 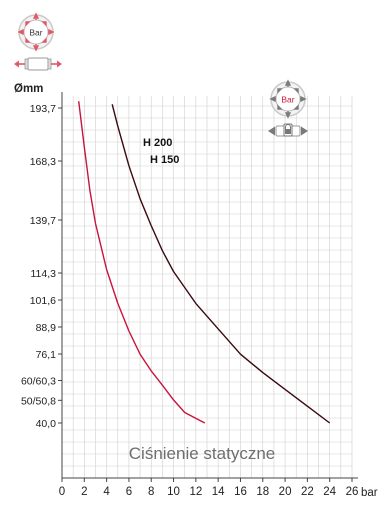 What do you see at coordinates (285, 492) in the screenshot?
I see `x-tick-label: 20` at bounding box center [285, 492].